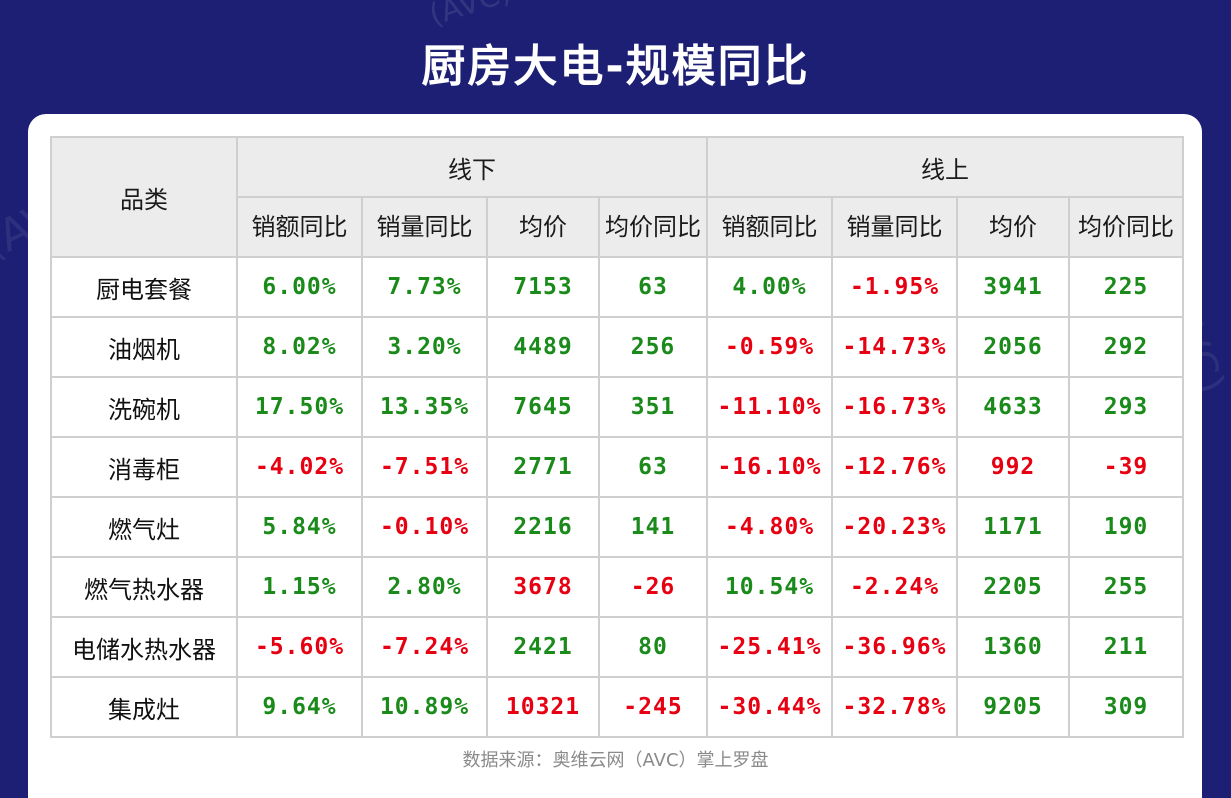  I want to click on online-value-cell: 190, so click(1126, 527).